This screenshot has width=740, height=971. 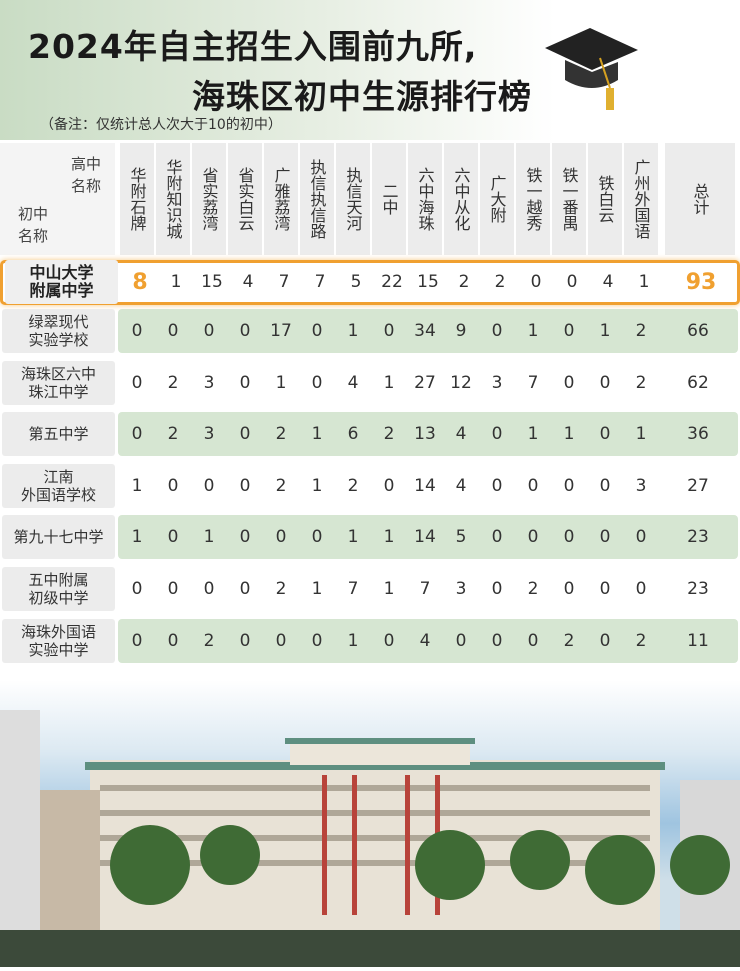 What do you see at coordinates (253, 46) in the screenshot?
I see `title-line-1: 2024年自主招生入围前九所,` at bounding box center [253, 46].